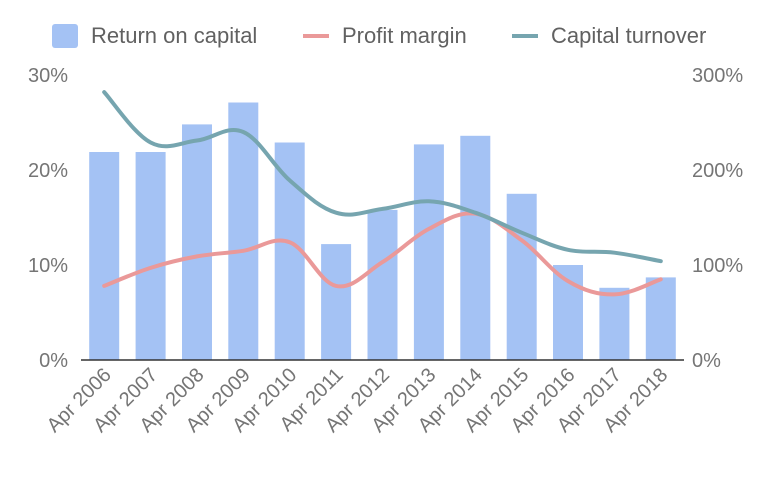 The width and height of the screenshot is (774, 478). Describe the element at coordinates (706, 361) in the screenshot. I see `y-right-tick-label: 0%` at that location.